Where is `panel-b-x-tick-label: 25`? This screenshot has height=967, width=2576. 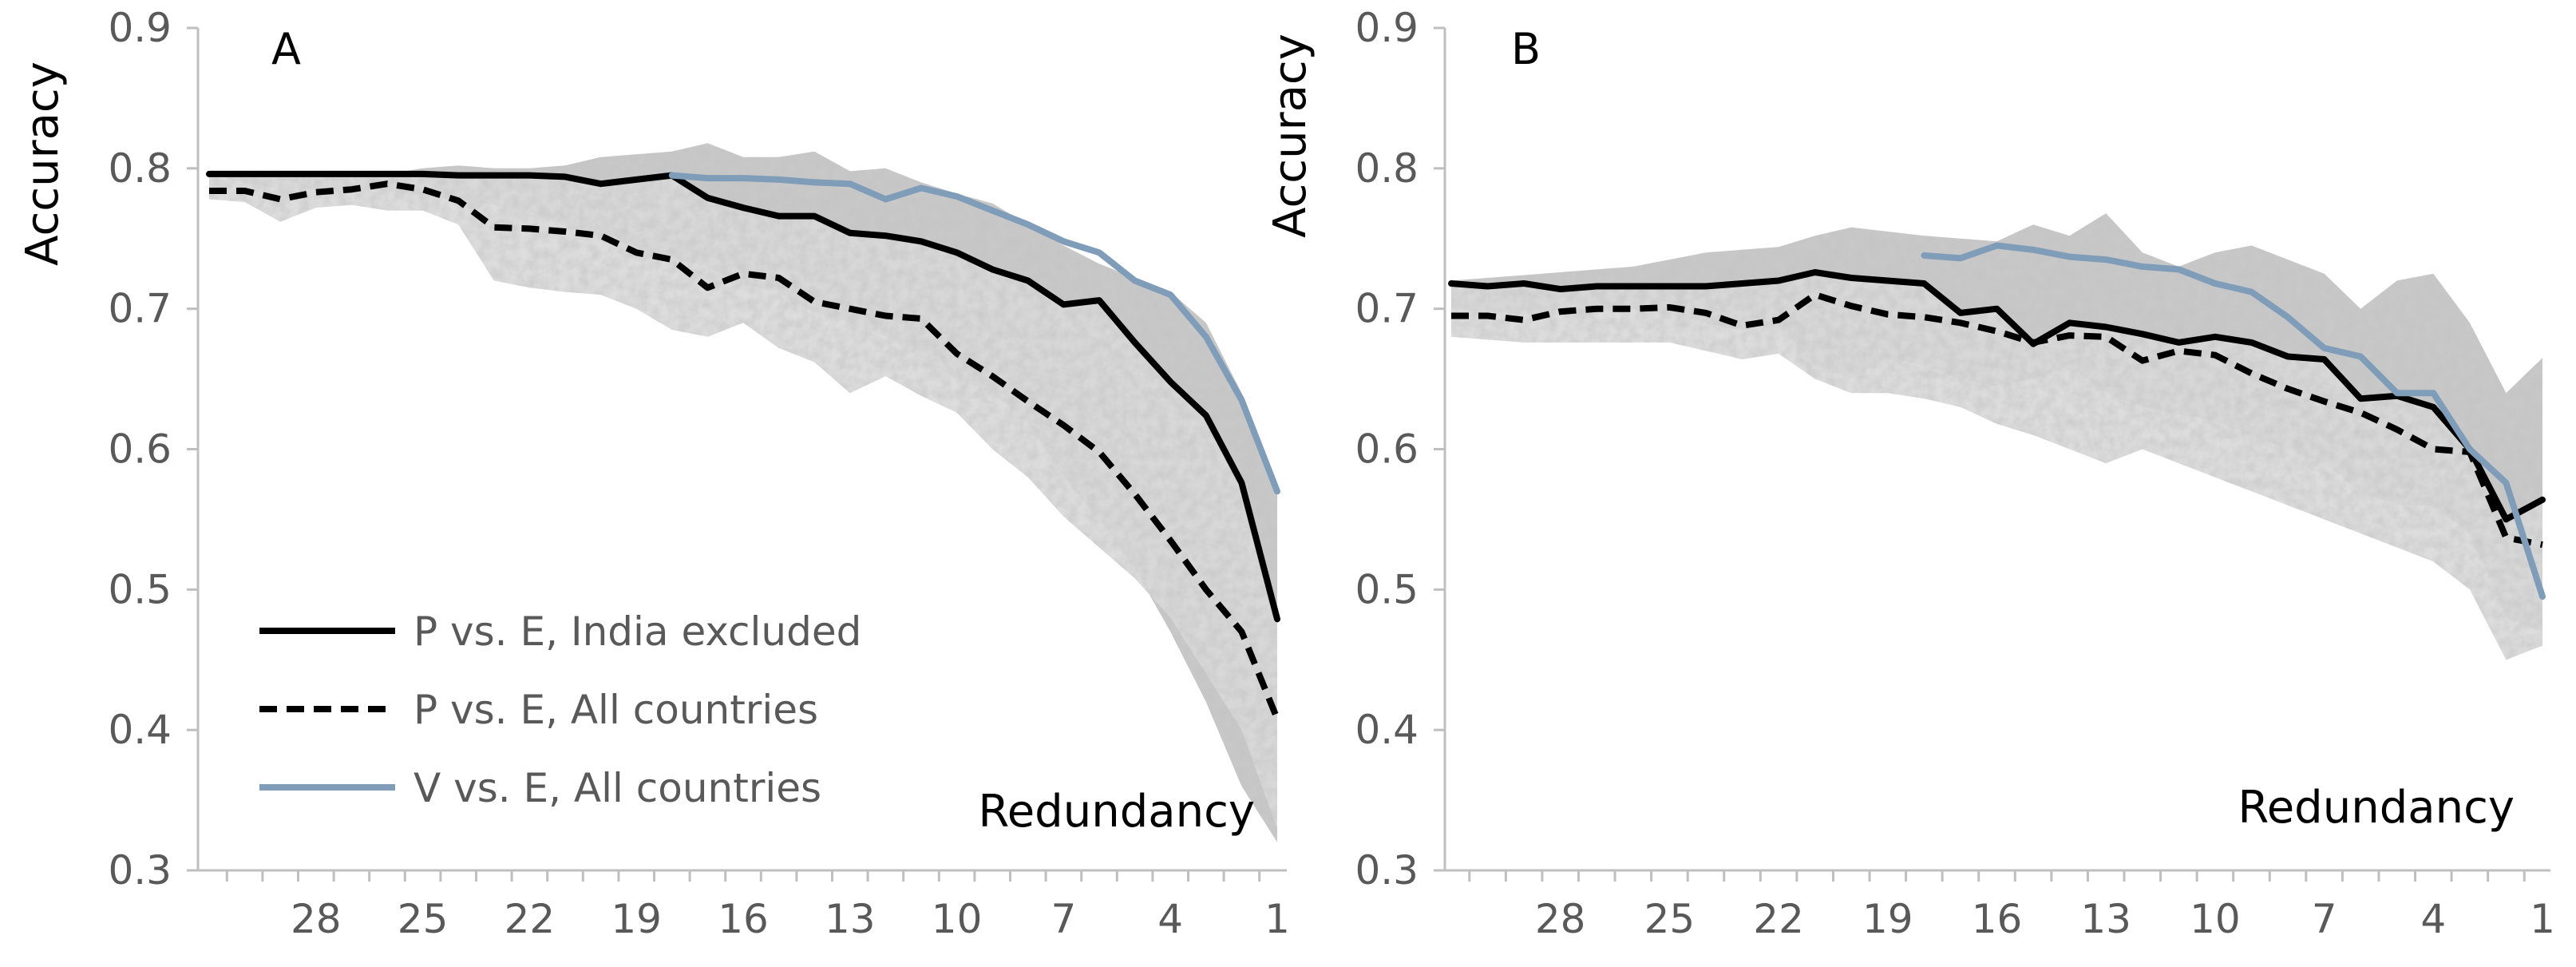
panel-b-x-tick-label: 25 is located at coordinates (1670, 919).